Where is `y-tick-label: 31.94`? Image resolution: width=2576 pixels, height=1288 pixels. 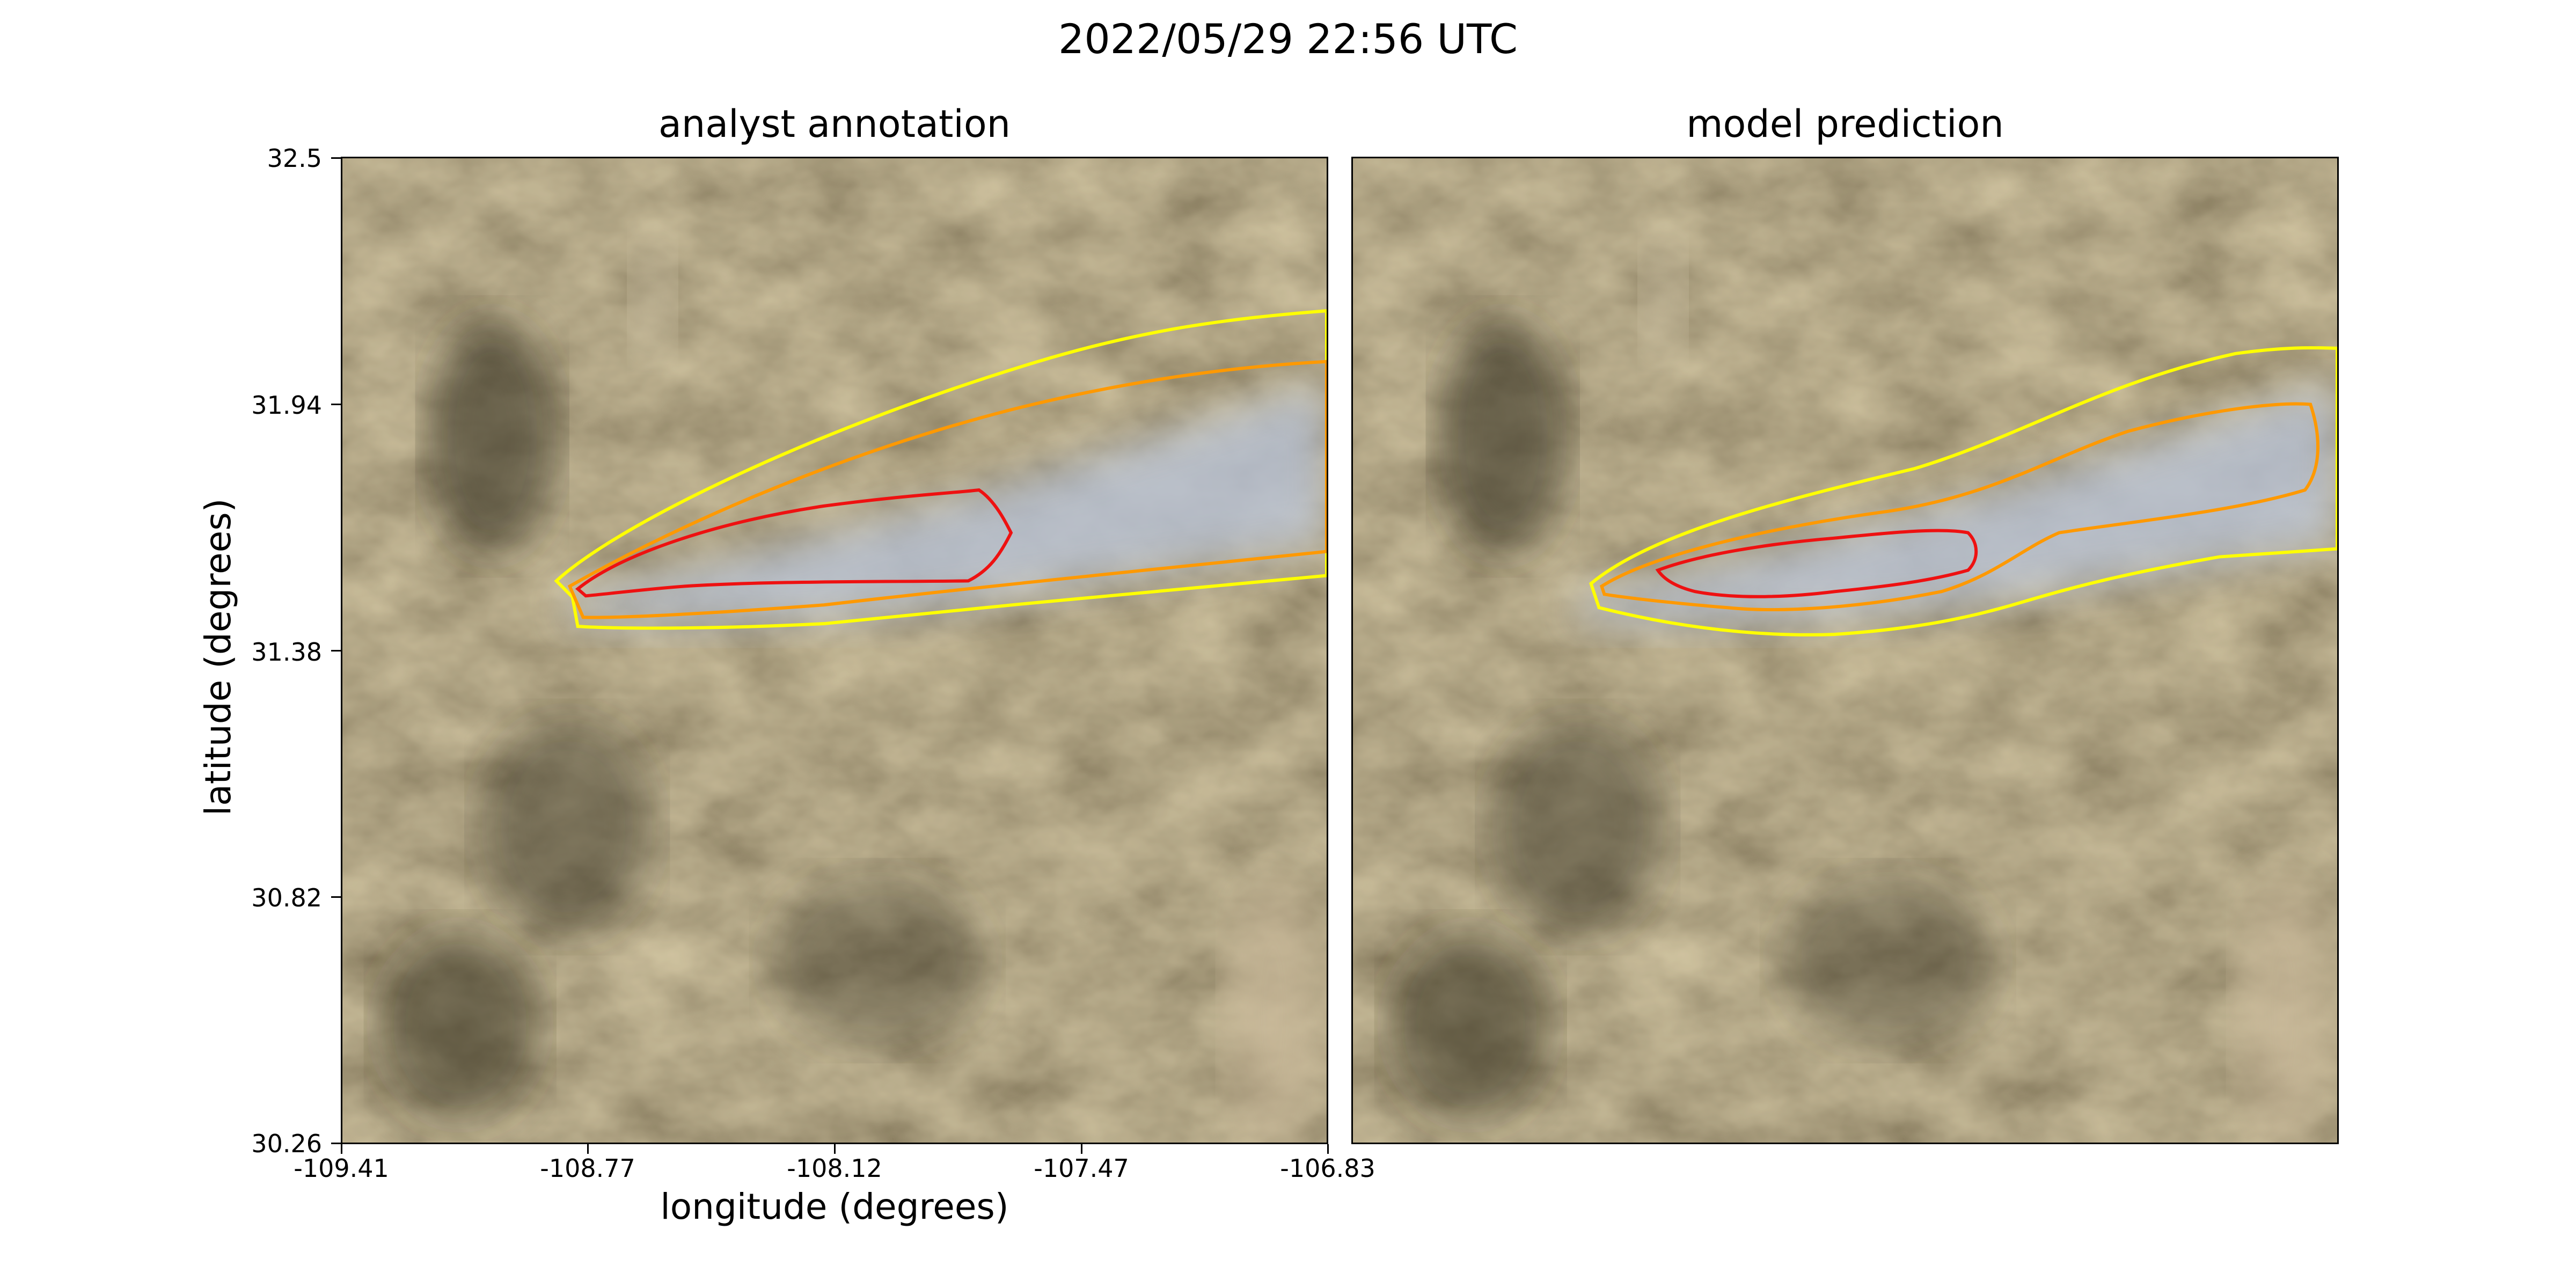
y-tick-label: 31.94 is located at coordinates (286, 405).